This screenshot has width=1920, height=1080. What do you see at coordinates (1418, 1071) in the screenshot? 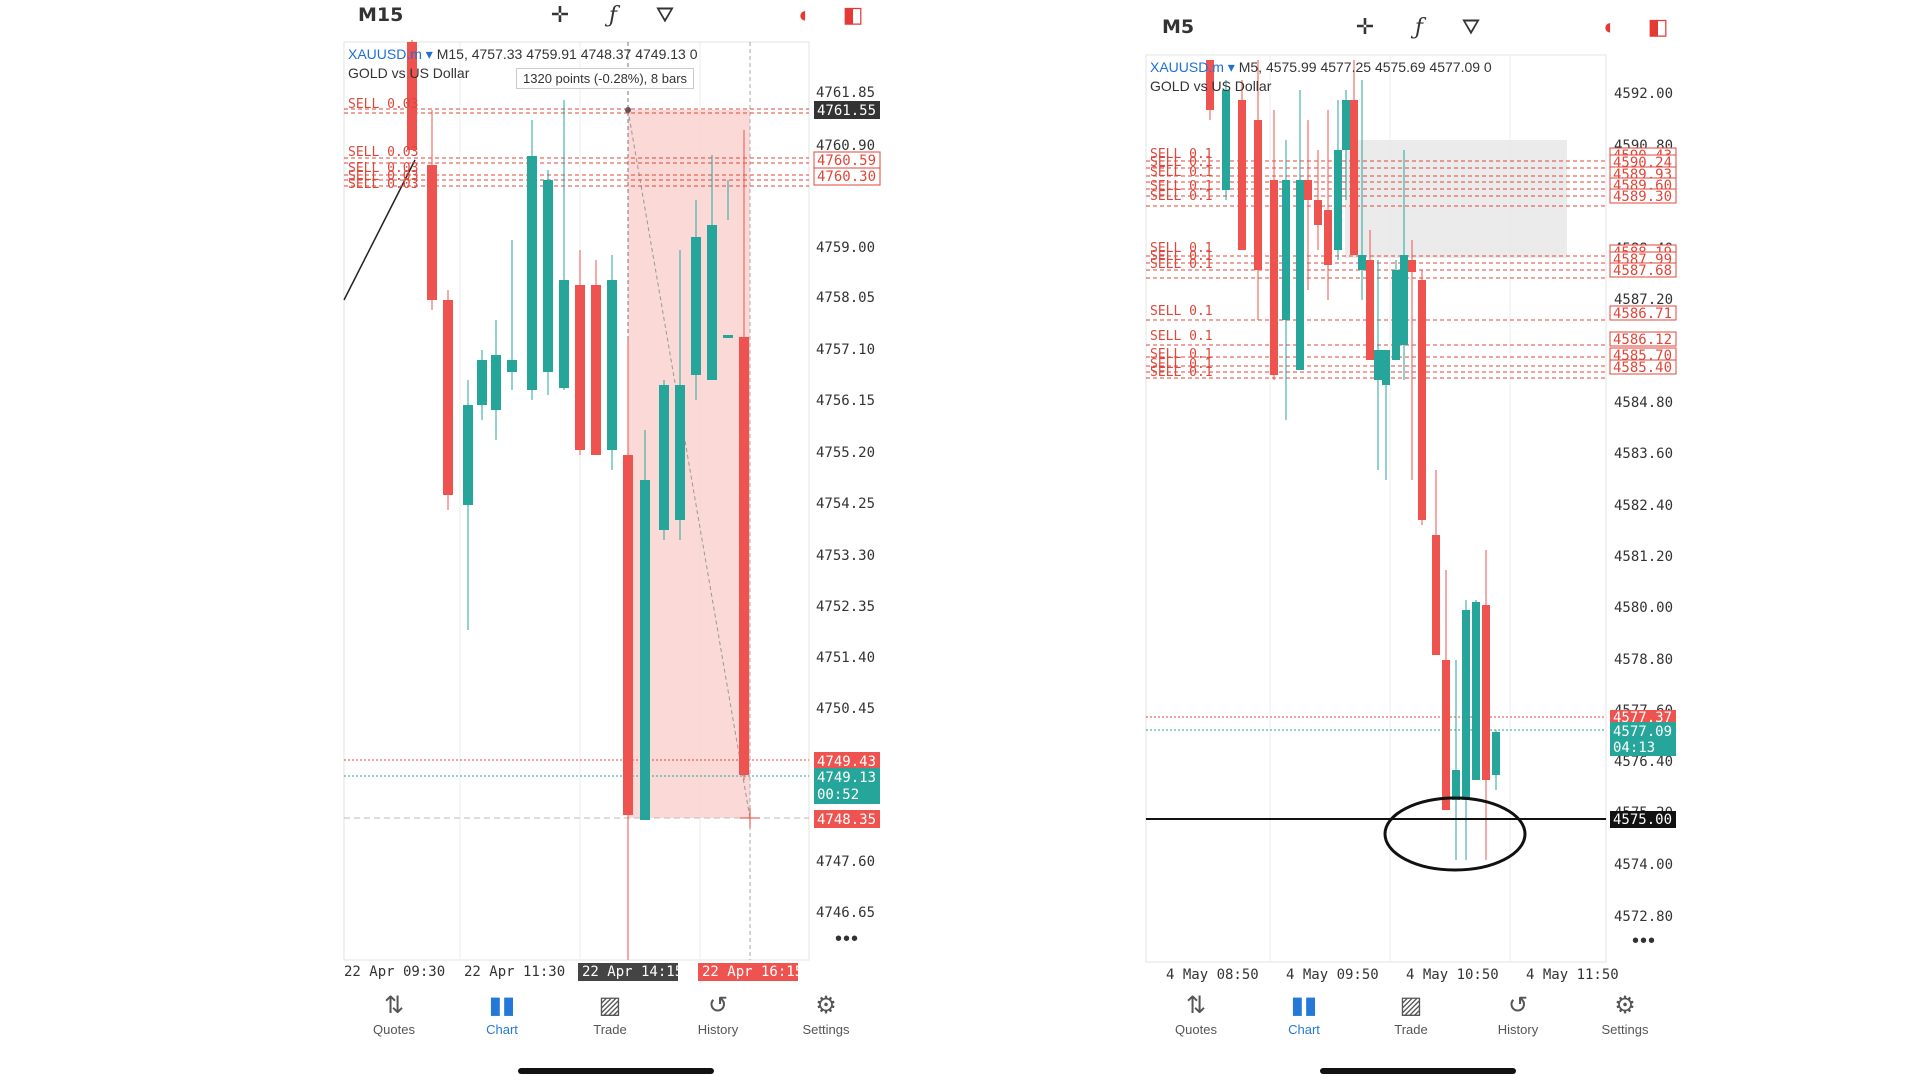
I see `home-indicator` at bounding box center [1418, 1071].